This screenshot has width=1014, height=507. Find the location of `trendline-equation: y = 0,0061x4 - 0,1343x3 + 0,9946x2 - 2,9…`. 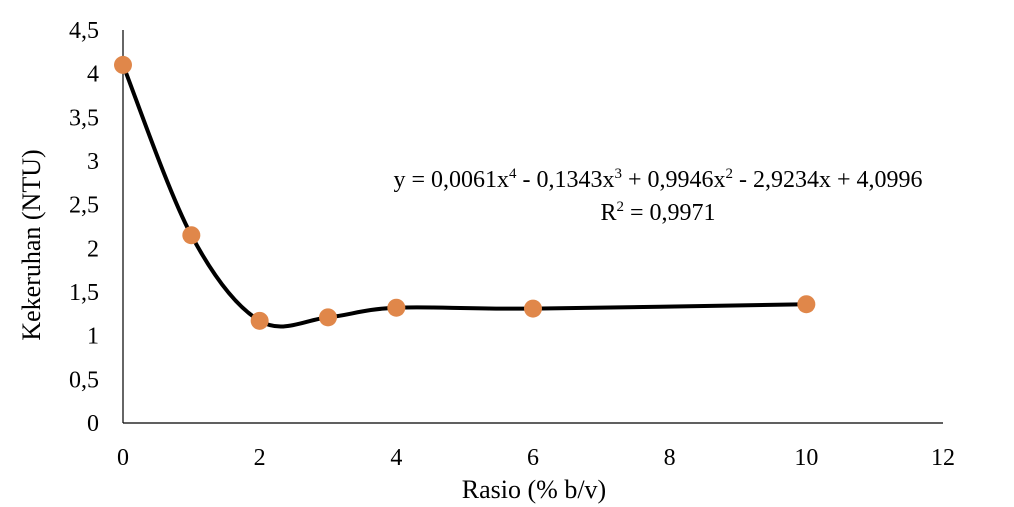

trendline-equation: y = 0,0061x4 - 0,1343x3 + 0,9946x2 - 2,9… is located at coordinates (657, 179).